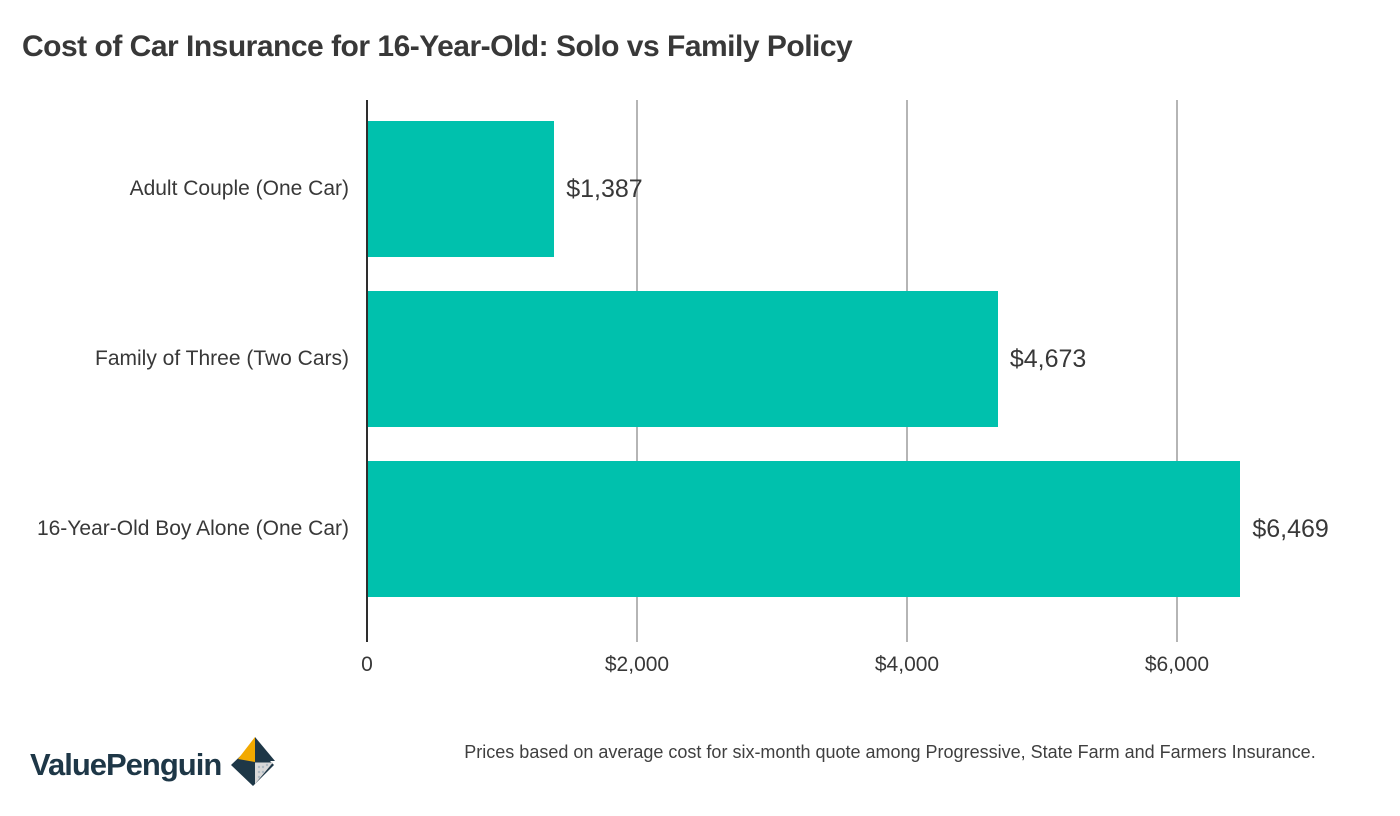  What do you see at coordinates (907, 664) in the screenshot?
I see `x-tick-label: $4,000` at bounding box center [907, 664].